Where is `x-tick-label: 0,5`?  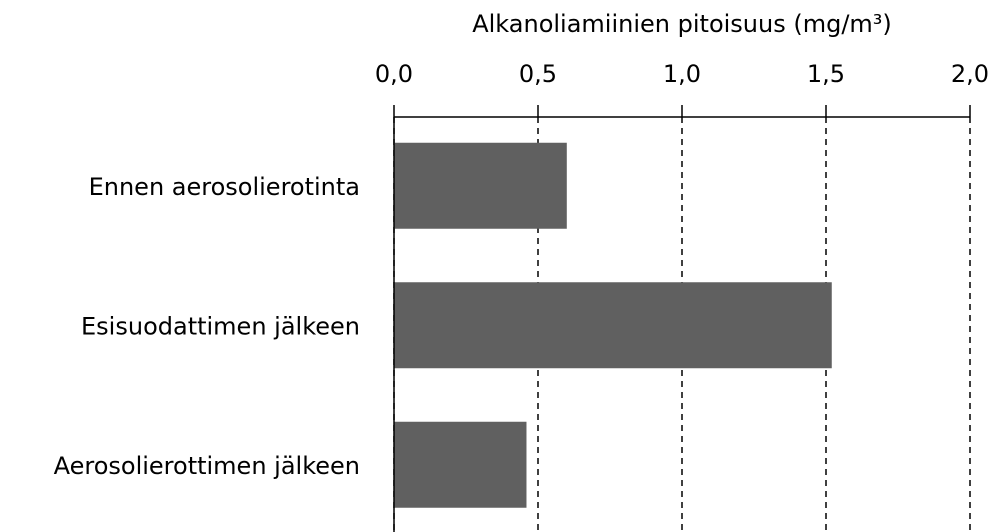
x-tick-label: 0,5 is located at coordinates (538, 74).